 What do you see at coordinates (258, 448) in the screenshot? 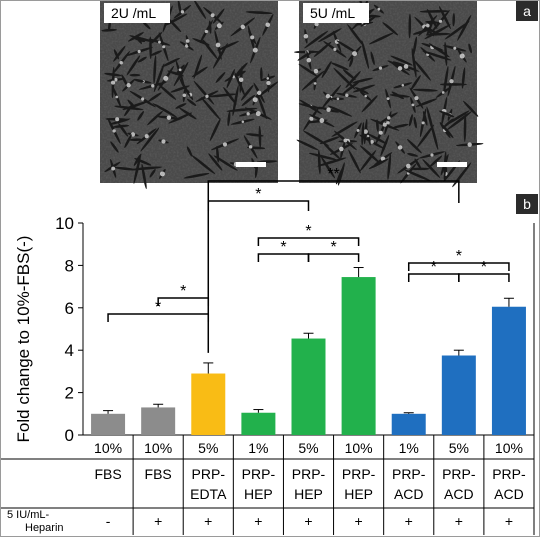
I see `category-percent: 1%` at bounding box center [258, 448].